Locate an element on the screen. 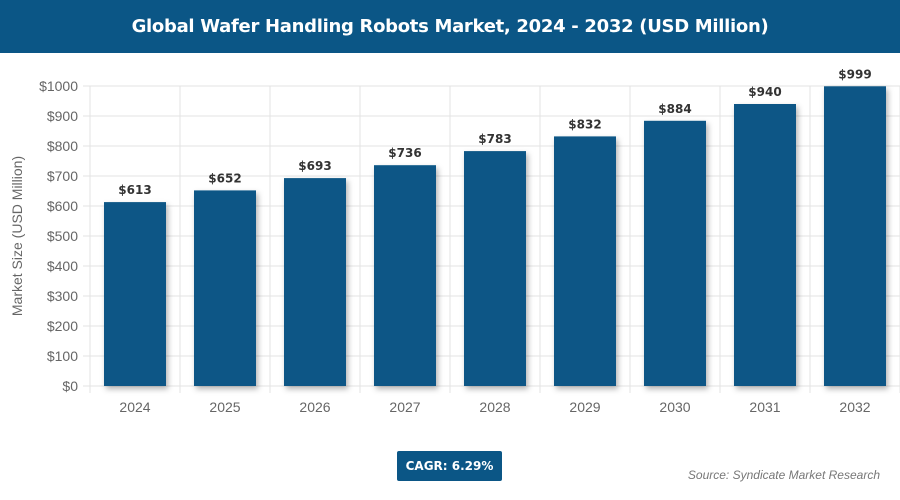 This screenshot has width=900, height=500. y-tick-label: $600 is located at coordinates (62, 206).